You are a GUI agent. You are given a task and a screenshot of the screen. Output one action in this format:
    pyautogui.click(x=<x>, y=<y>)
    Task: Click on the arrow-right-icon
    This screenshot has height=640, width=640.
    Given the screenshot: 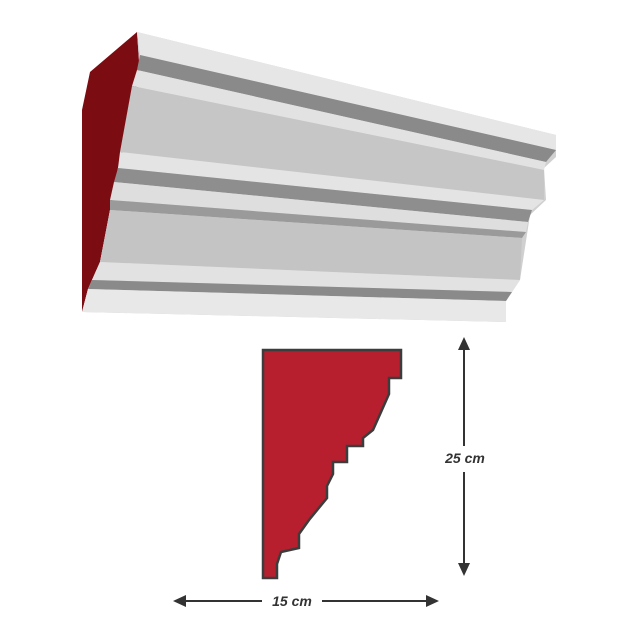 What is the action you would take?
    pyautogui.click(x=432, y=601)
    